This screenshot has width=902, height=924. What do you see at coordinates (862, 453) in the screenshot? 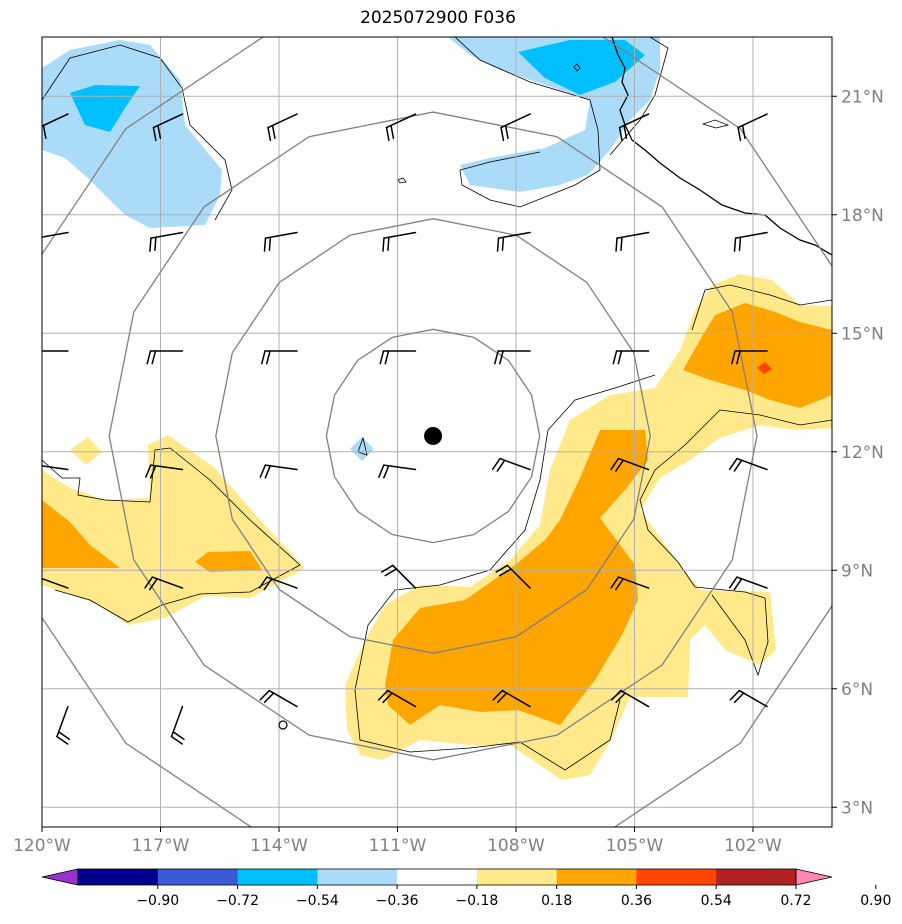
I see `lat-tick-label: 12°N` at bounding box center [862, 453].